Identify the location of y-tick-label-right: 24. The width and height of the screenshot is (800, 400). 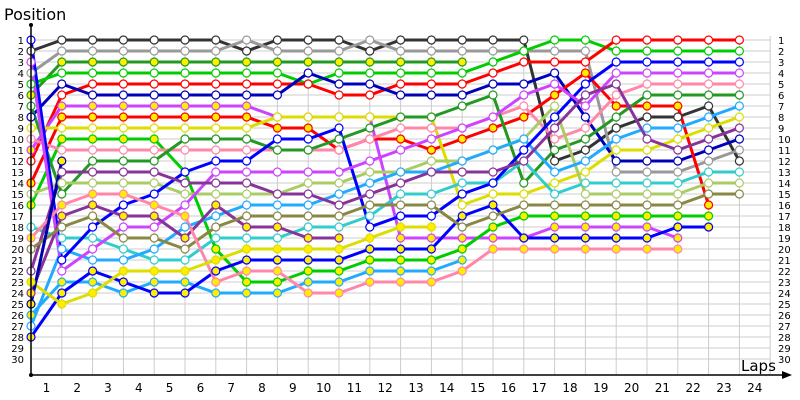
(784, 294).